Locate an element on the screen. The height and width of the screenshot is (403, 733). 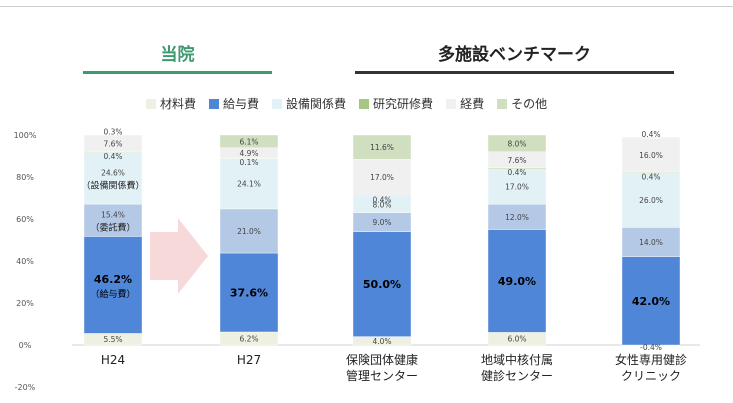
heading-benchmark: 多施設ベンチマーク is located at coordinates (514, 55).